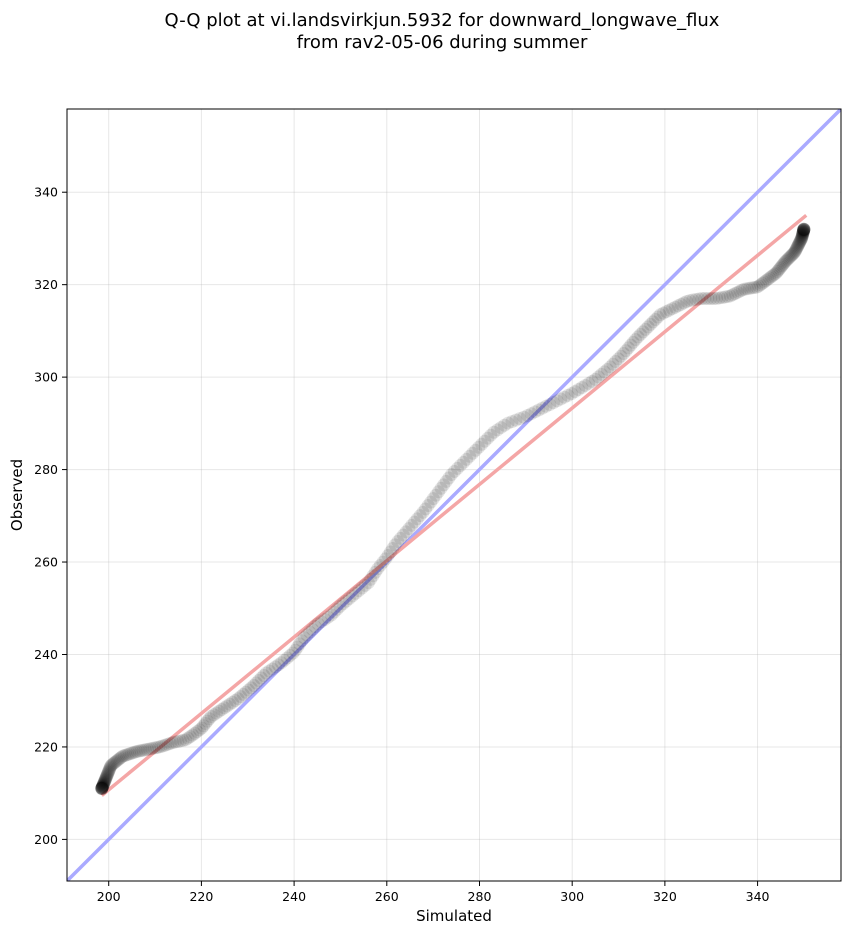 The height and width of the screenshot is (934, 851). I want to click on x-tick-label: 220, so click(201, 896).